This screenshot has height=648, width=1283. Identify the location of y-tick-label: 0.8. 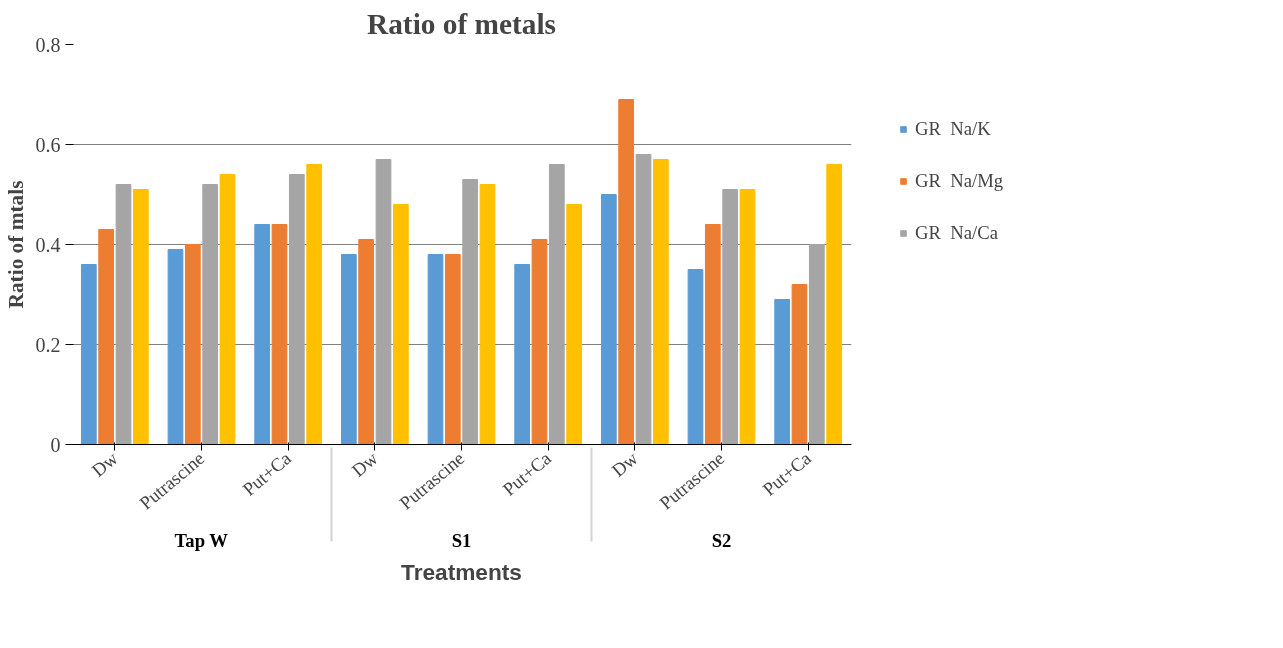
(48, 44).